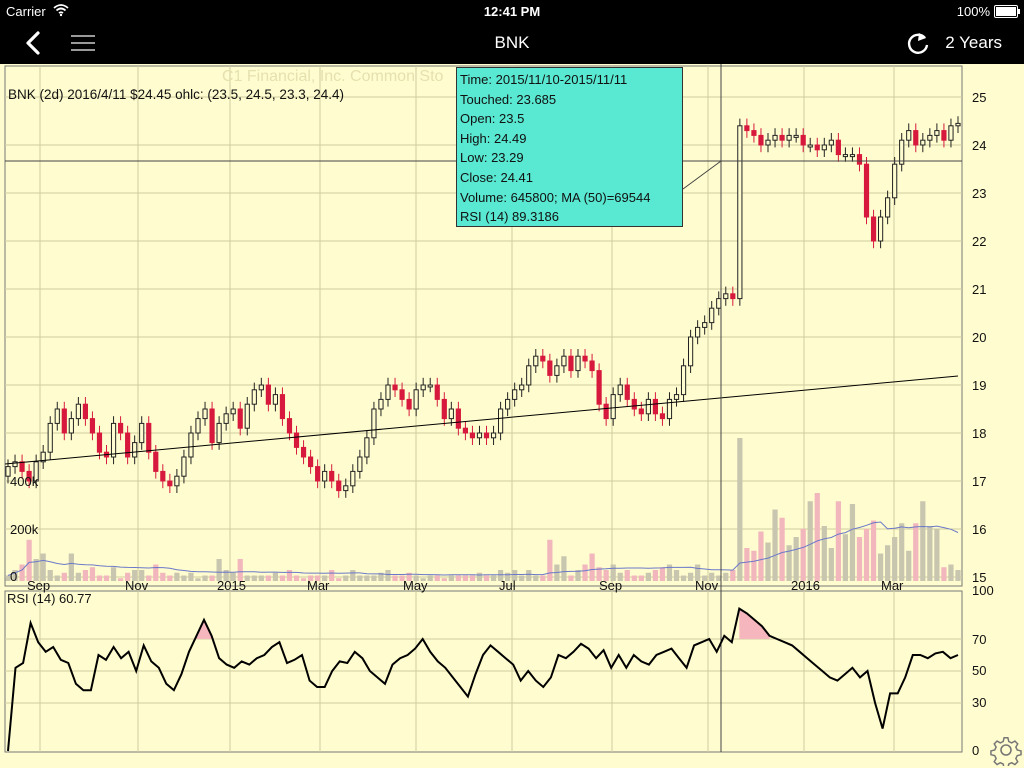  I want to click on date-tick-label: 2015, so click(231, 585).